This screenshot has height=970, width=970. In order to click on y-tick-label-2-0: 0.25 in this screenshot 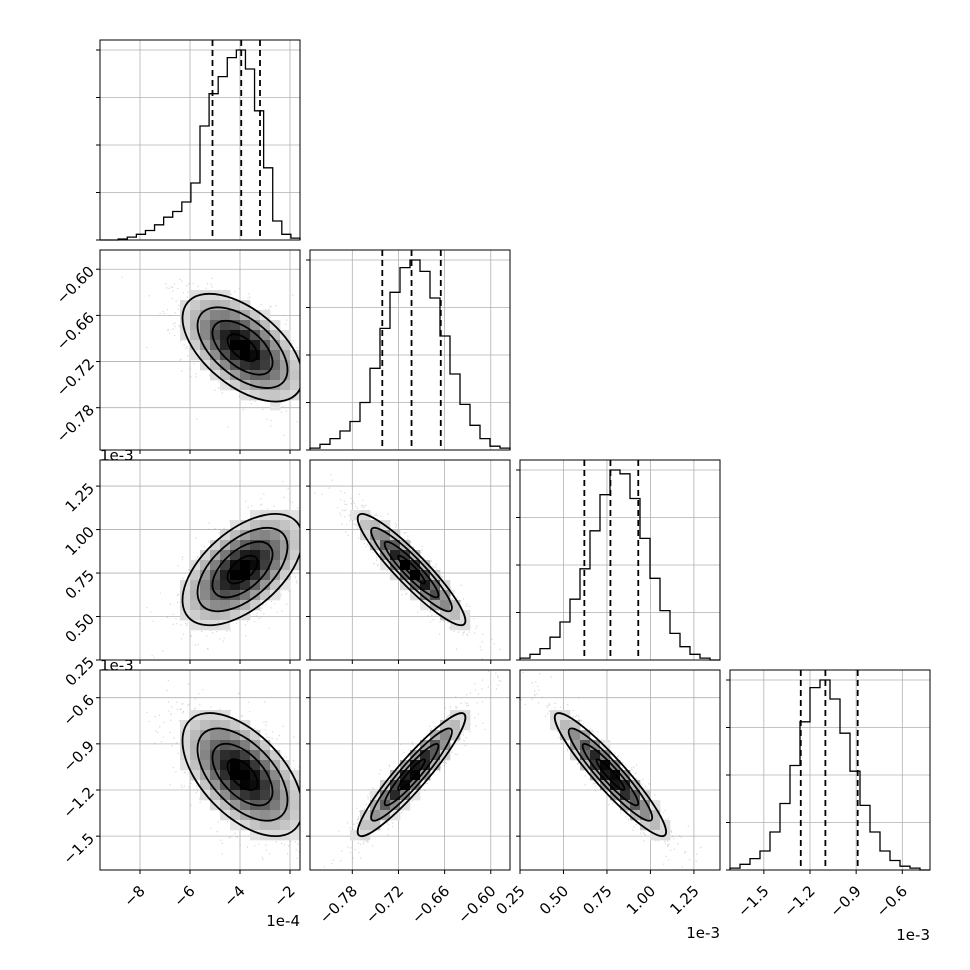, I will do `click(80, 671)`.